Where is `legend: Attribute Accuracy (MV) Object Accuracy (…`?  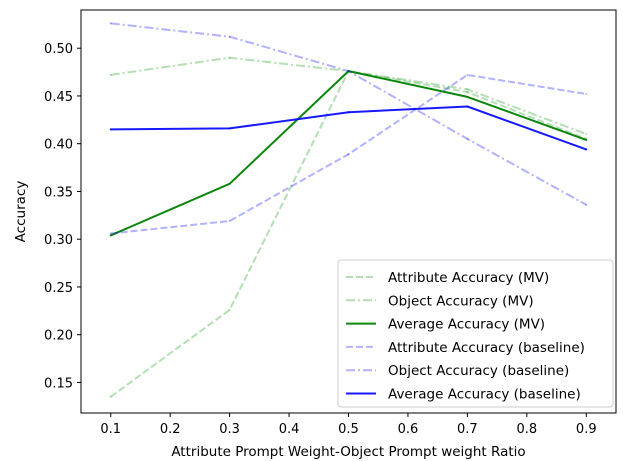
legend: Attribute Accuracy (MV) Object Accuracy (… is located at coordinates (475, 333).